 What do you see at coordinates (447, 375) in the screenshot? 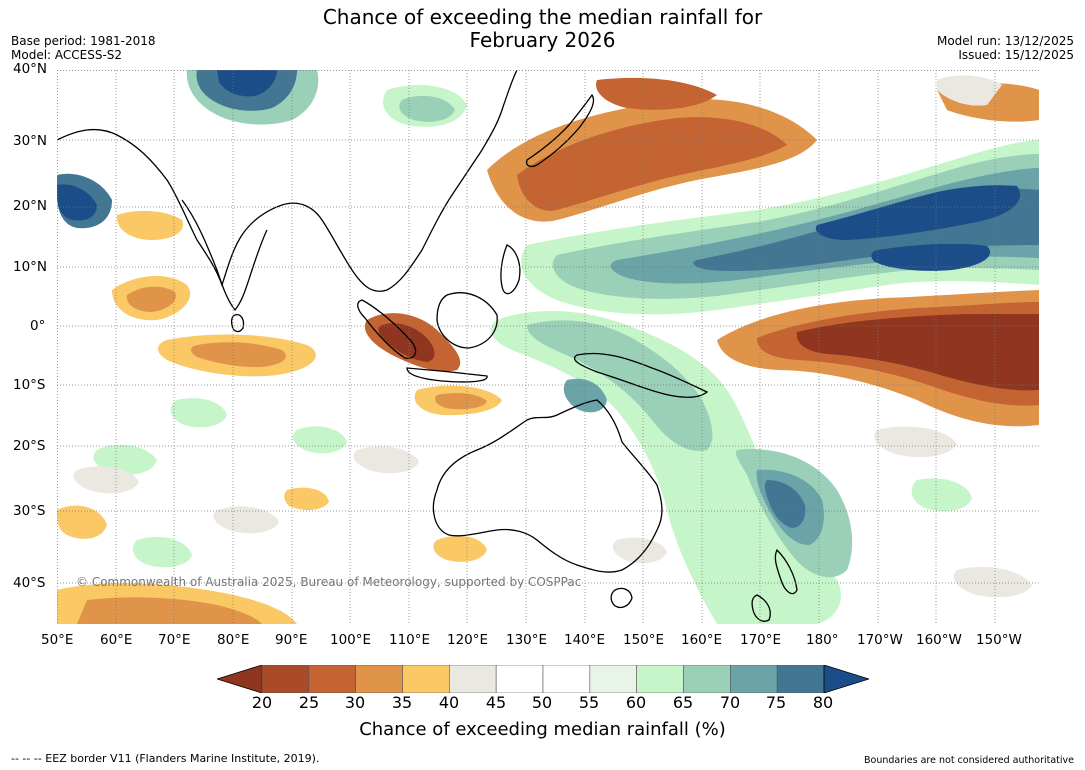
I see `java-coastline` at bounding box center [447, 375].